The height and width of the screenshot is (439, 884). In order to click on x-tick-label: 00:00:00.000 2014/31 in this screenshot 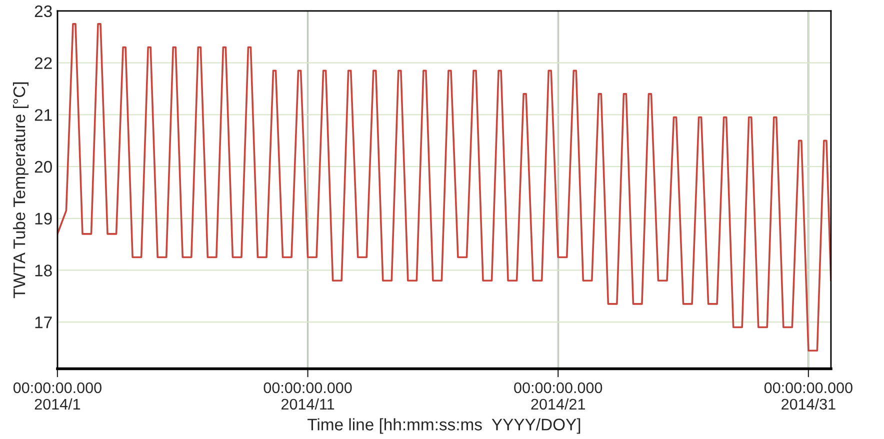, I will do `click(808, 396)`.